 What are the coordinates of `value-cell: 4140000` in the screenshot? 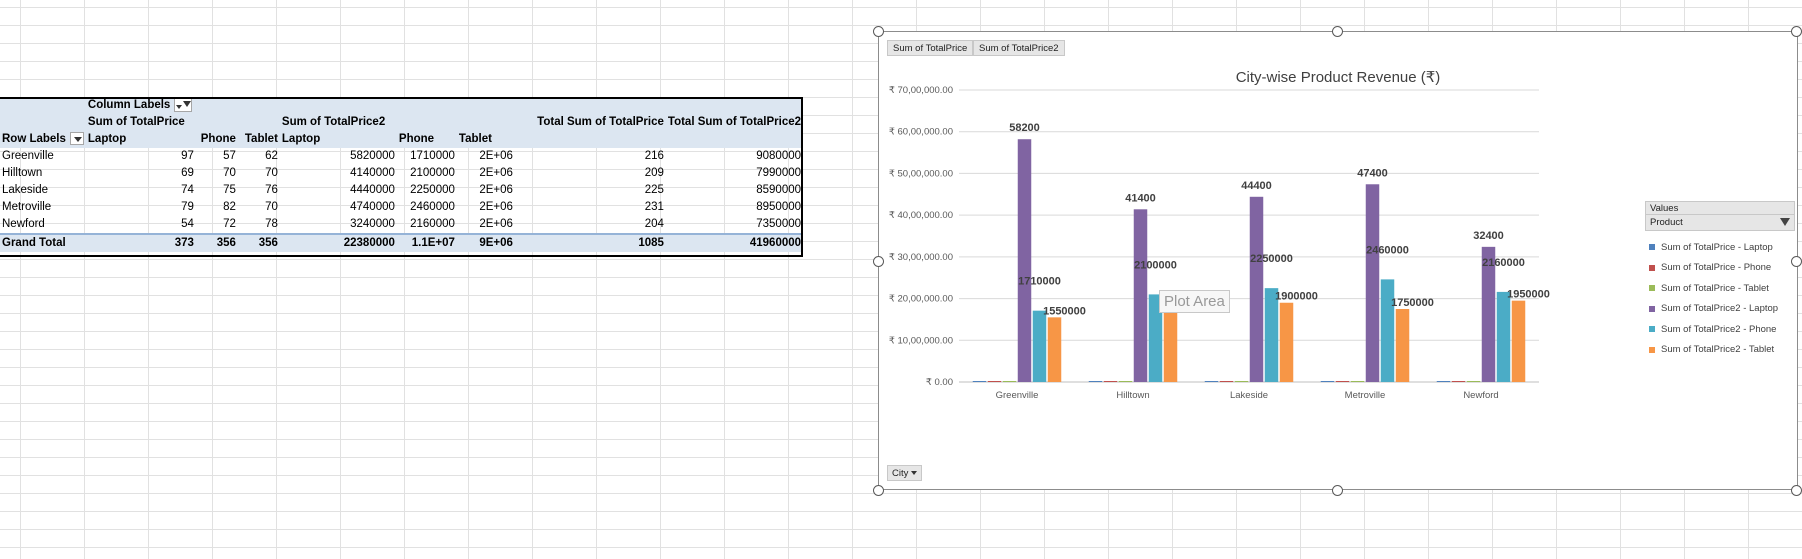 It's located at (372, 173).